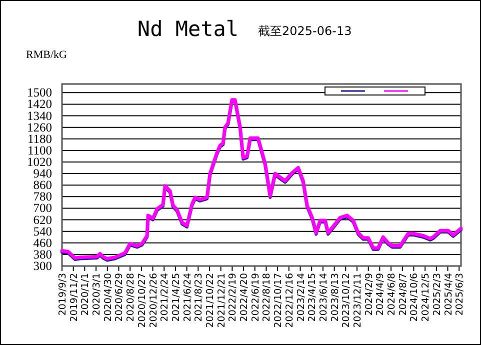 Image resolution: width=481 pixels, height=345 pixels. Describe the element at coordinates (42, 266) in the screenshot. I see `y-tick-label: 300` at that location.